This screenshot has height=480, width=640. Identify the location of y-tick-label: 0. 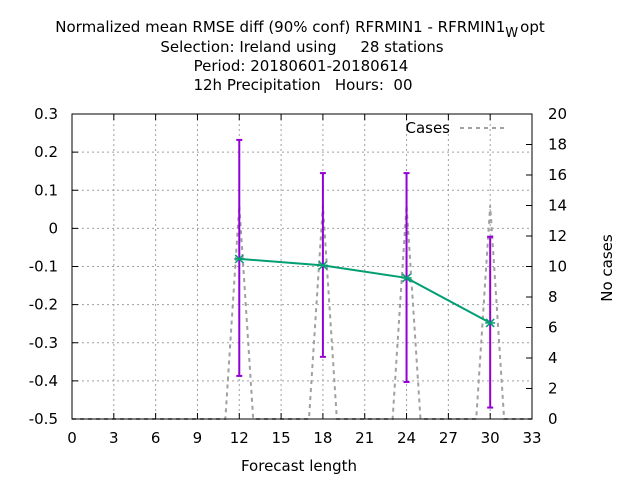
(53, 228).